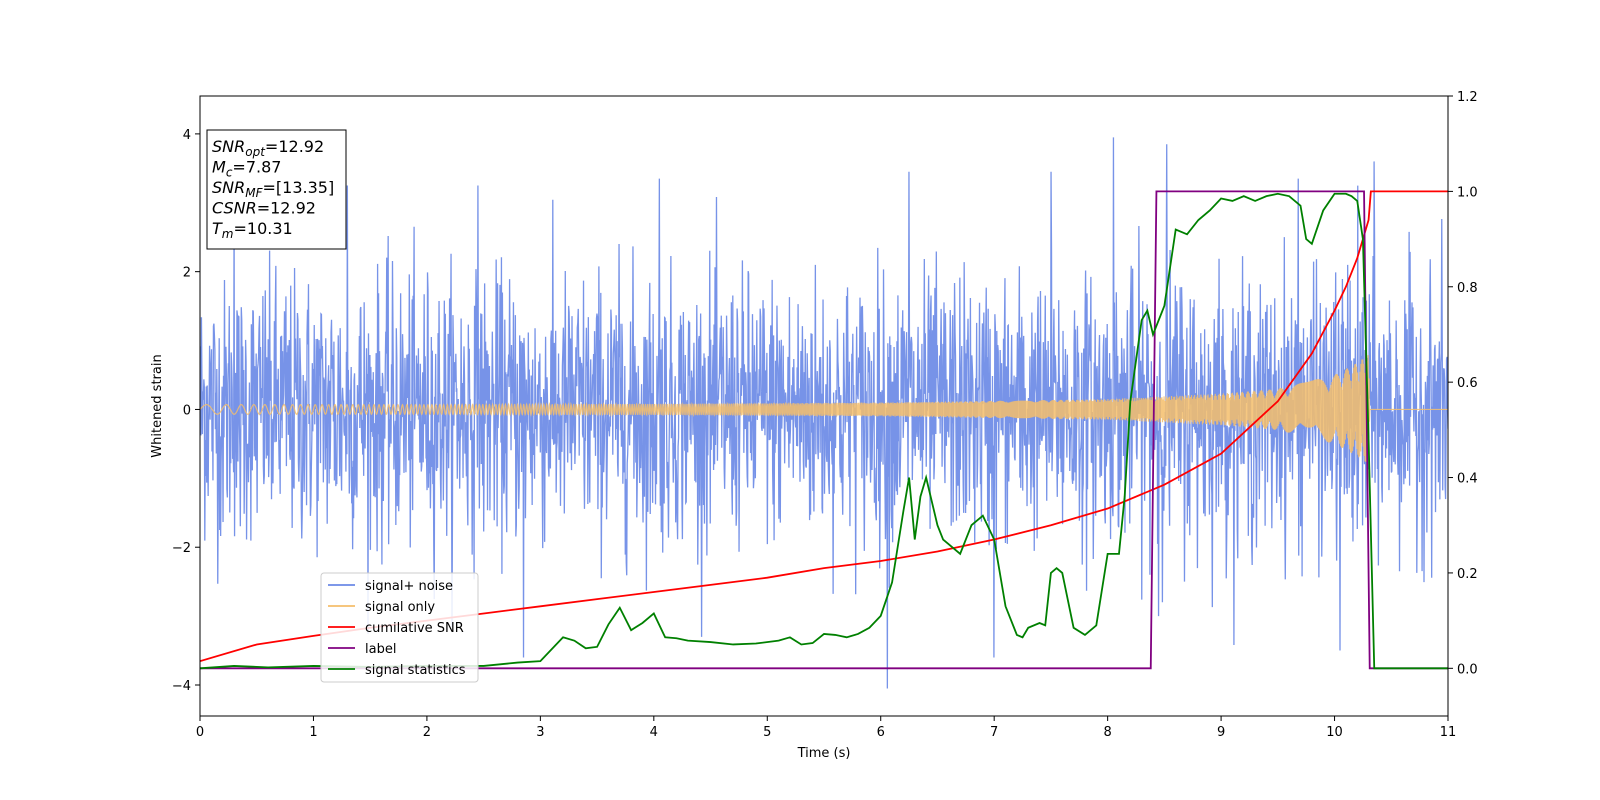 The image size is (1600, 800). Describe the element at coordinates (409, 586) in the screenshot. I see `legend-label: signal+ noise` at that location.